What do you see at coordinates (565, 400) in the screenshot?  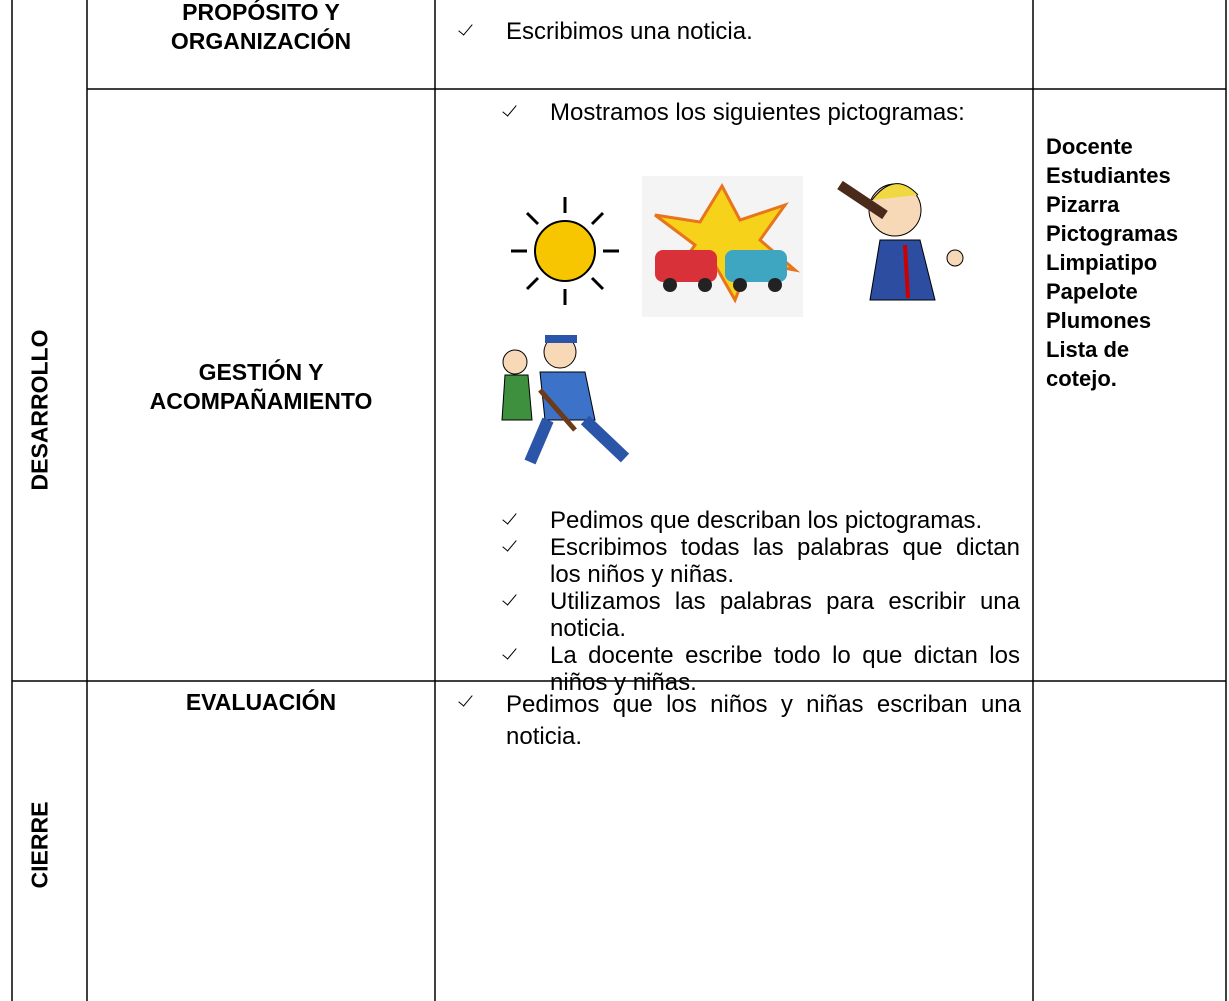 I see `police-pictogram` at bounding box center [565, 400].